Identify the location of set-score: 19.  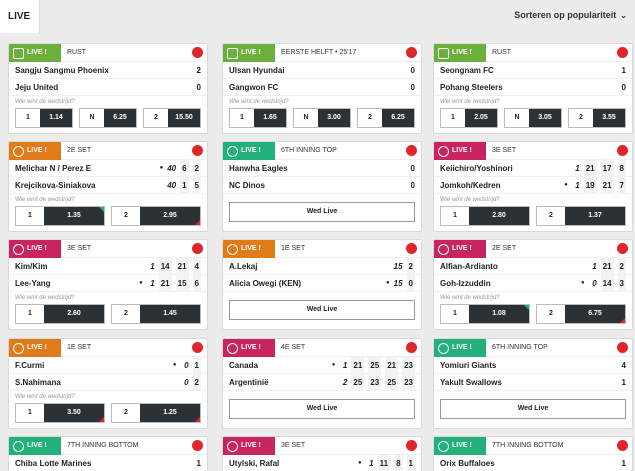
(590, 185).